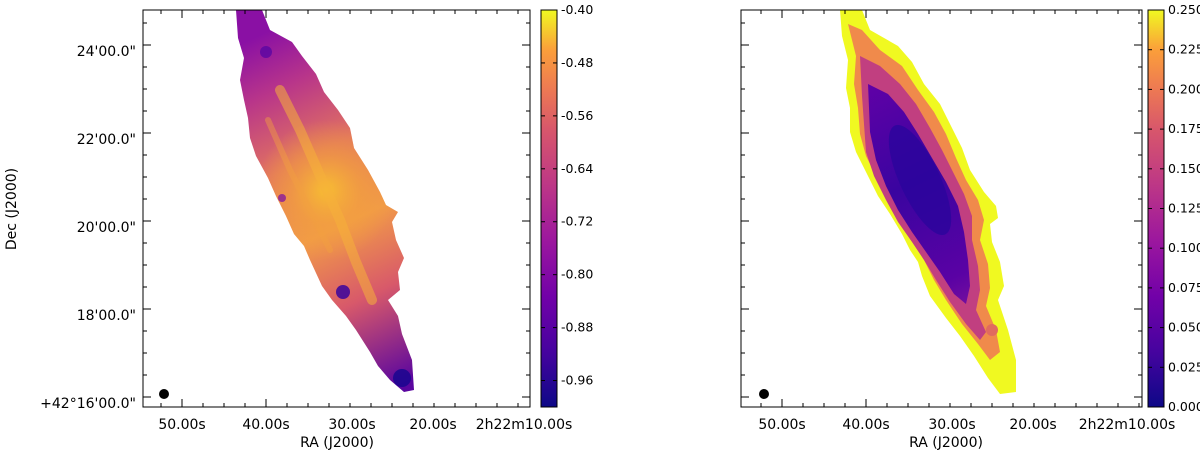 This screenshot has height=452, width=1200. I want to click on y-tick-label: 20'00.0", so click(106, 228).